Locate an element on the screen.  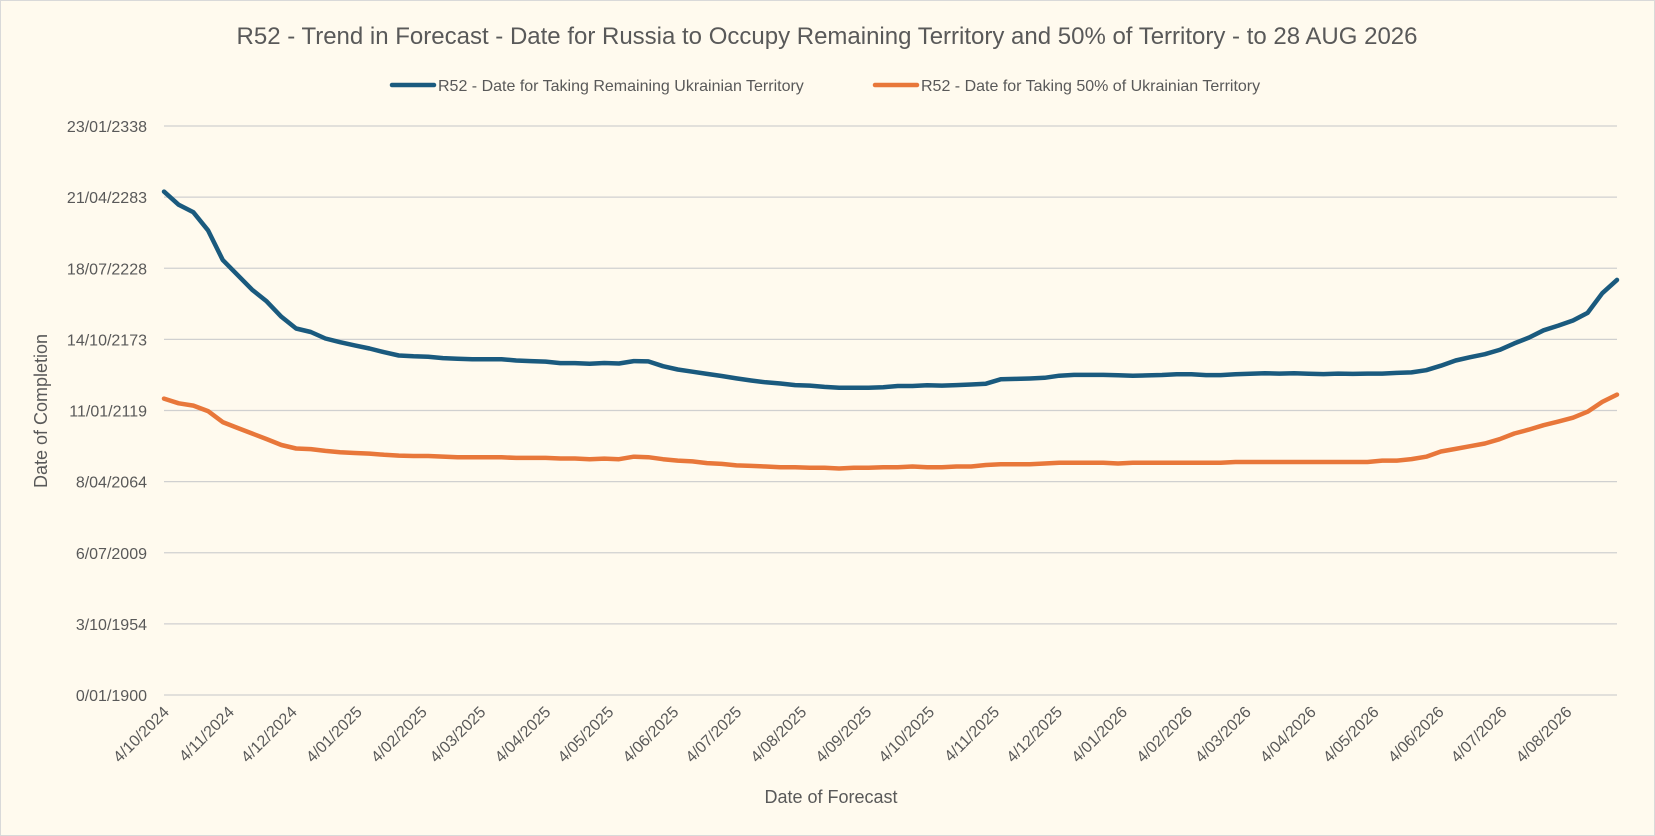
x-tick-label-15: 4/01/2026 is located at coordinates (1100, 735).